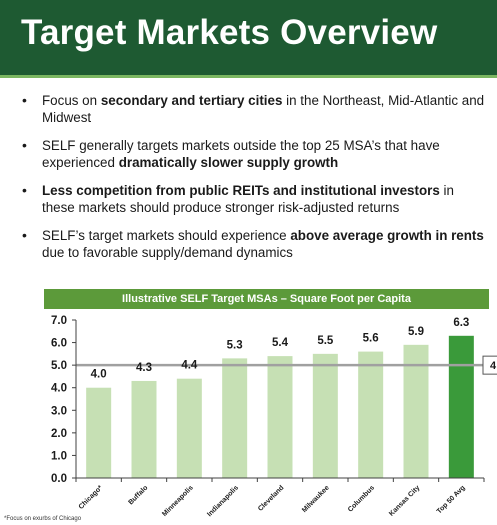  Describe the element at coordinates (280, 343) in the screenshot. I see `data-label: 5.4` at that location.